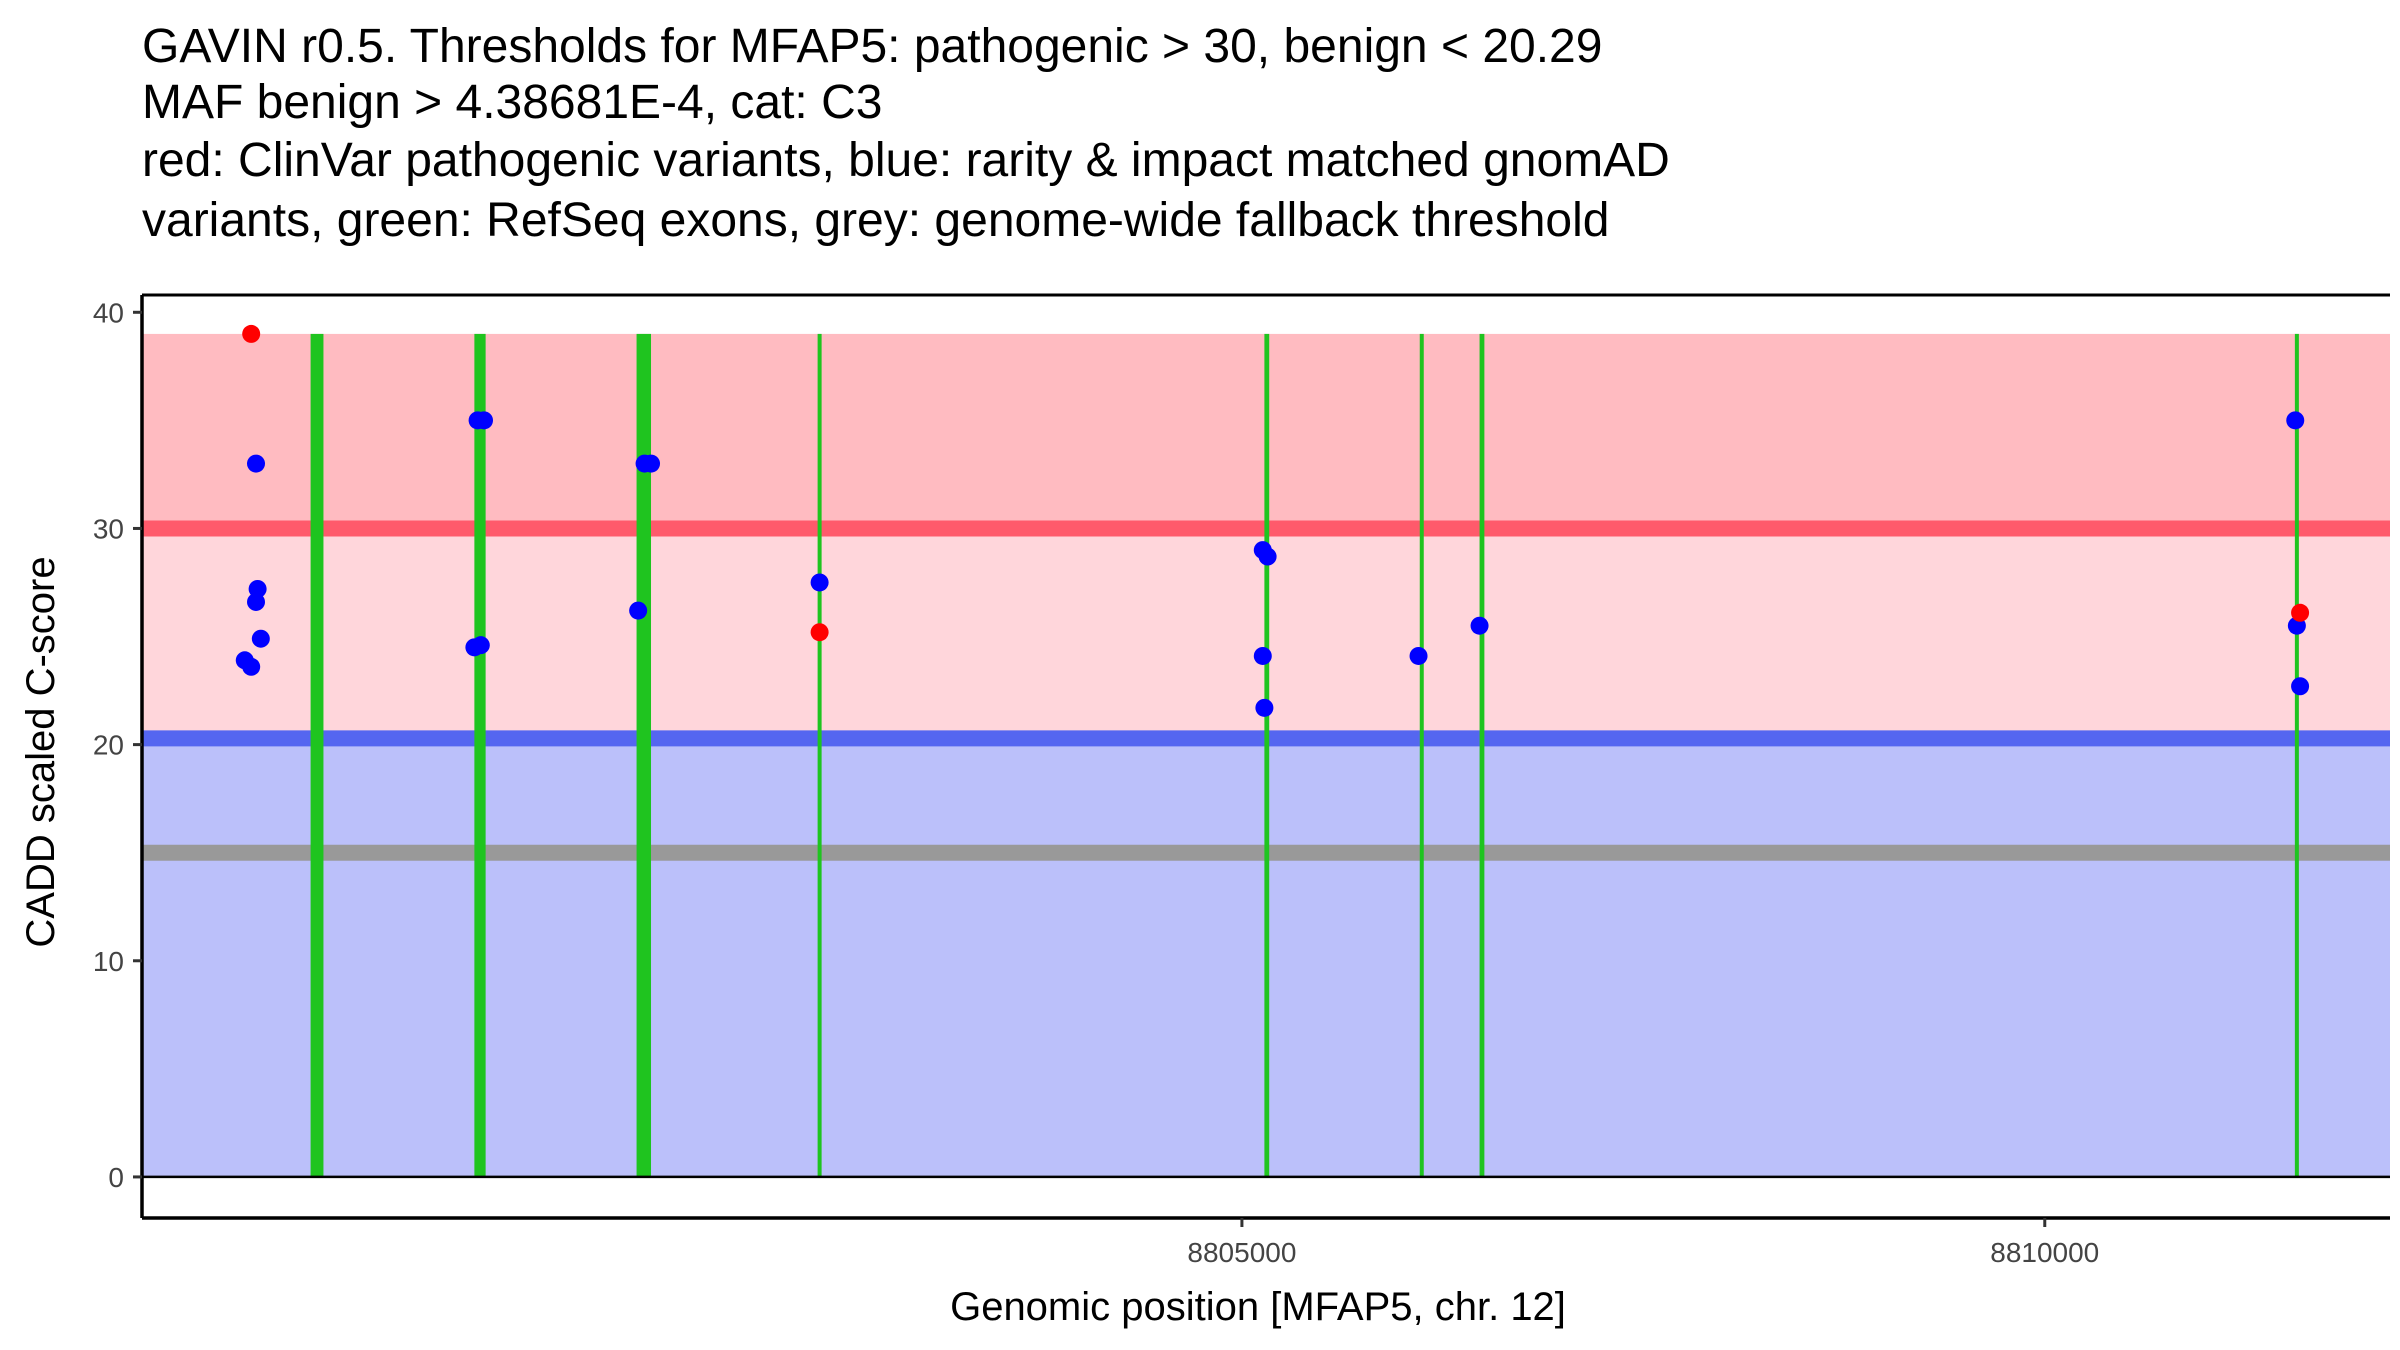  Describe the element at coordinates (108, 312) in the screenshot. I see `y-tick-label-40: 40` at that location.